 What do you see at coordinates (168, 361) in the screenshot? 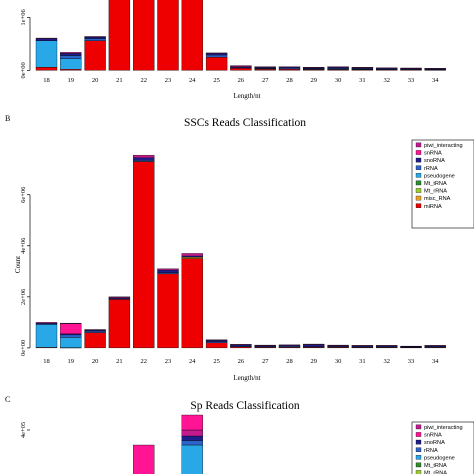
I see `panel-2-x-tick-label: 23` at bounding box center [168, 361].